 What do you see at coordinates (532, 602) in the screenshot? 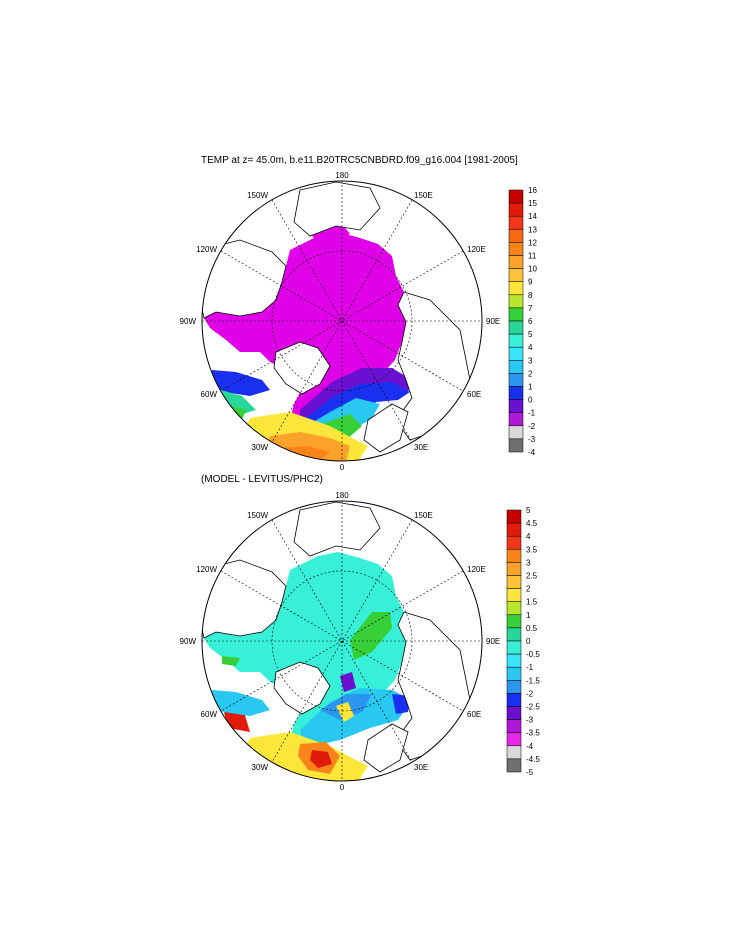
I see `colorbar2-tick-label: 1.5` at bounding box center [532, 602].